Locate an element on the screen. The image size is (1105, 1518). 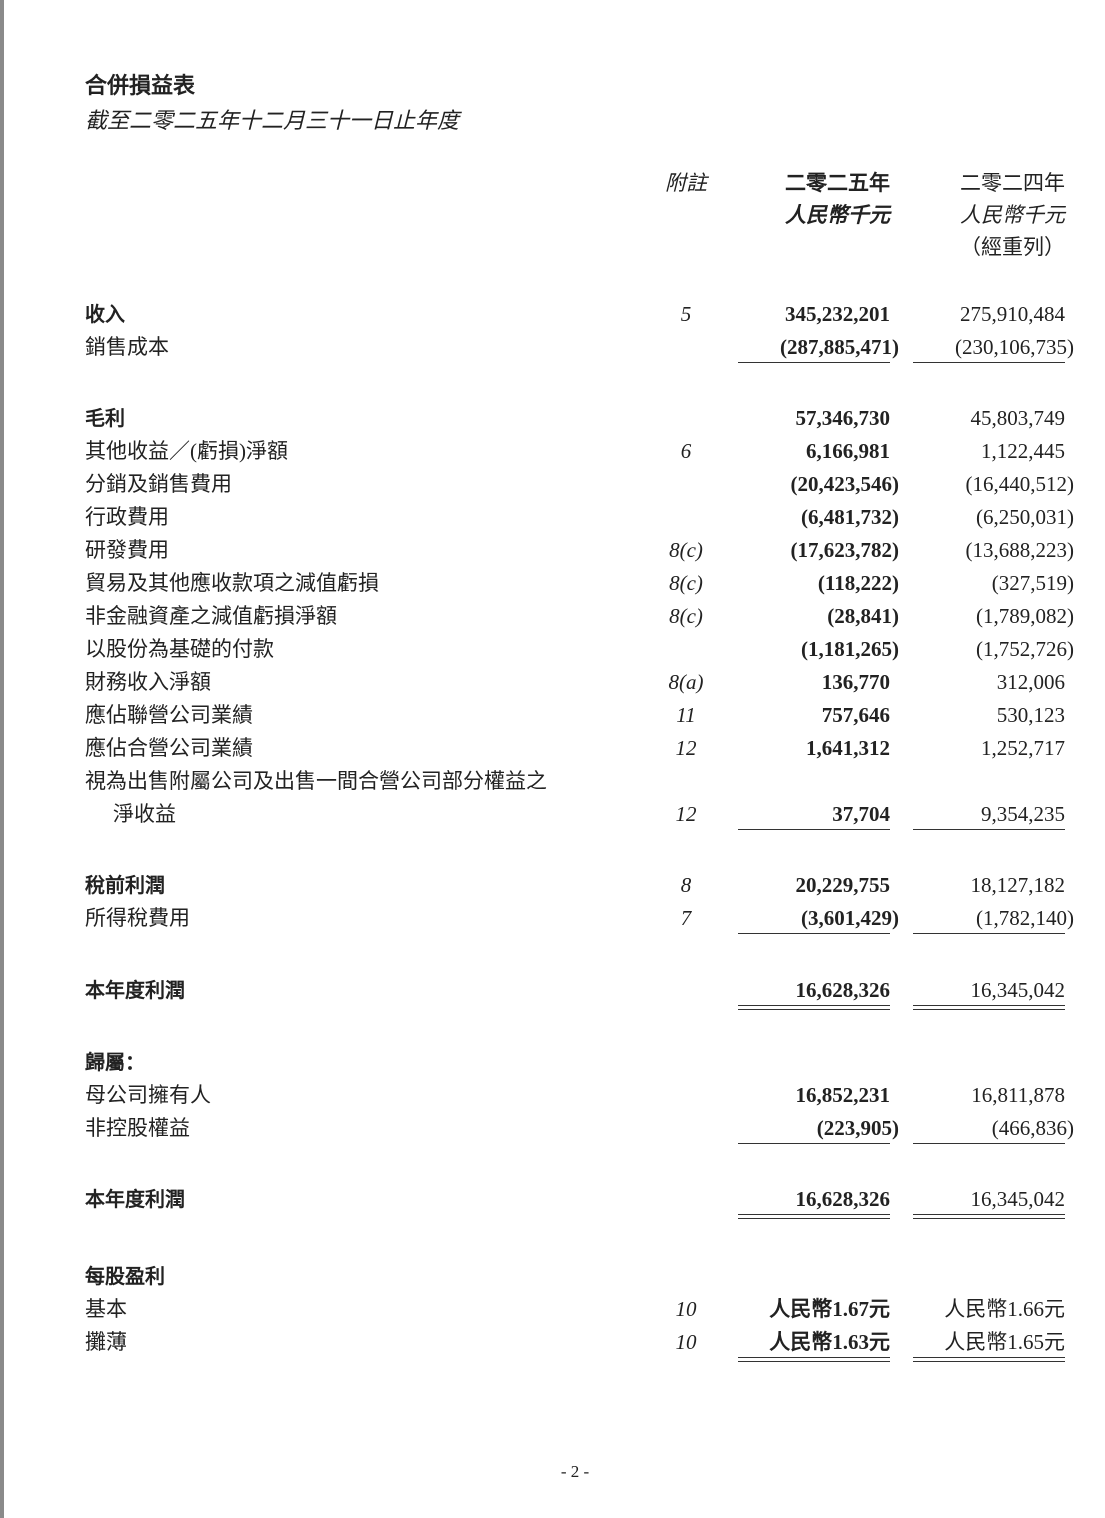
row-label: 基本 is located at coordinates (106, 1309).